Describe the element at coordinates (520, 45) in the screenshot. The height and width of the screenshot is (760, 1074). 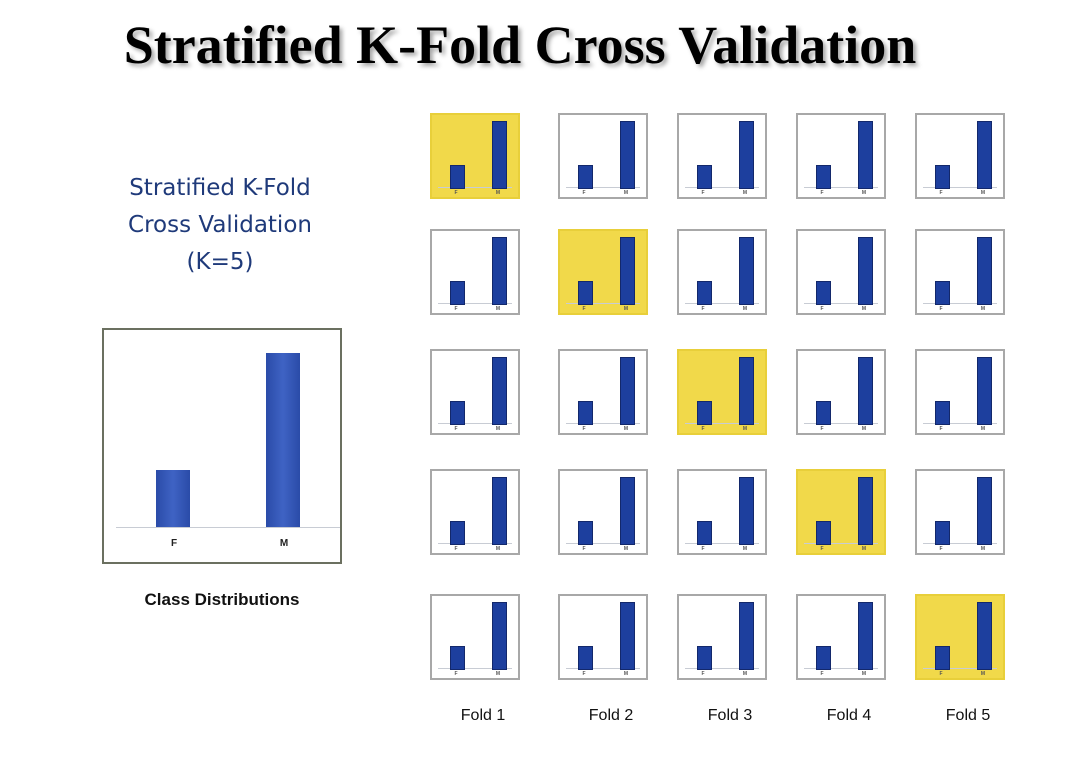
I see `main-title: Stratified K-Fold Cross Validation` at that location.